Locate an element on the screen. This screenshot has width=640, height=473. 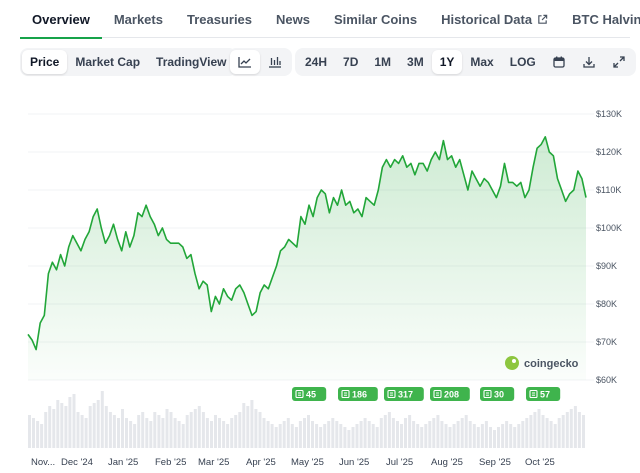
news-count: 57 is located at coordinates (545, 395).